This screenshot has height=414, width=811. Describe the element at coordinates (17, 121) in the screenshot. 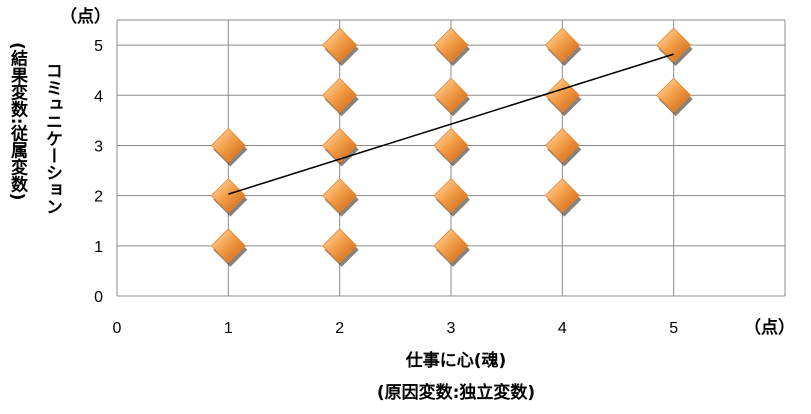

I see `y-axis-sublabel: (結果変数:従属変数)` at that location.